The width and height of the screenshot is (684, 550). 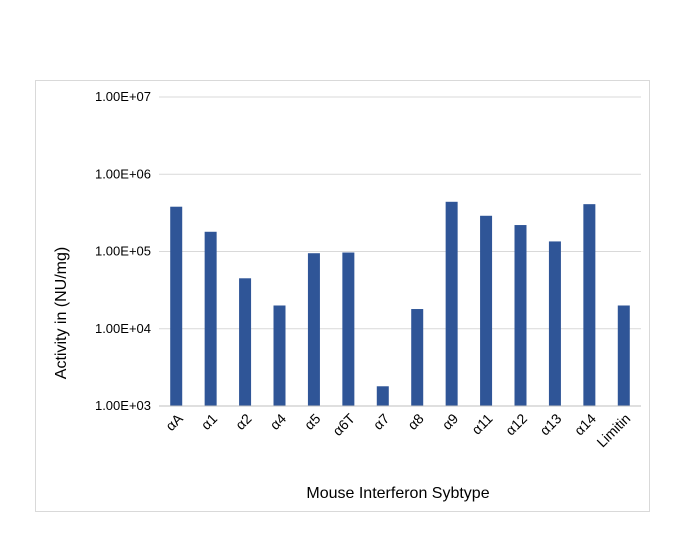 What do you see at coordinates (61, 313) in the screenshot?
I see `y-axis-title: Activity in (NU/mg)` at bounding box center [61, 313].